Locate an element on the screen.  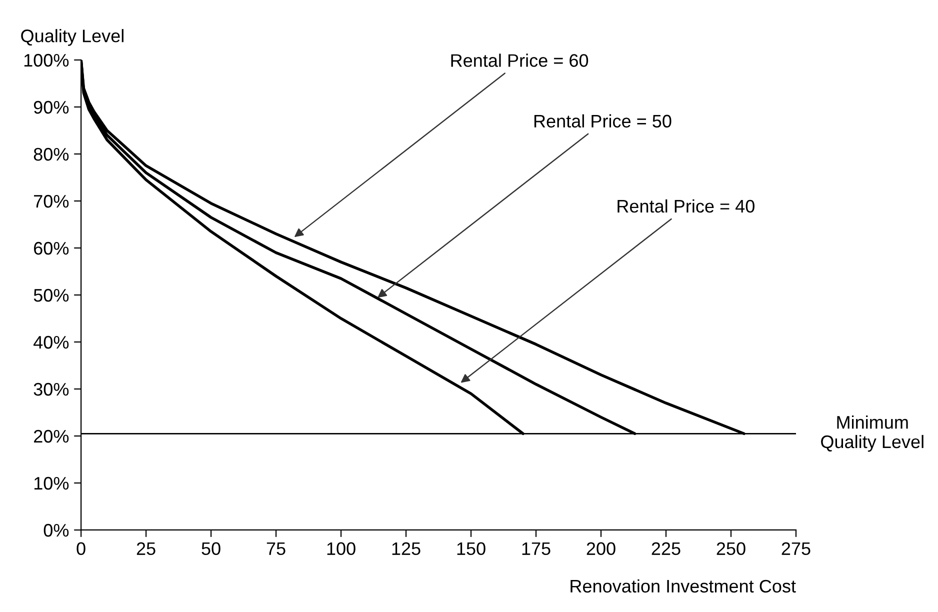
y-tick-label: 70% is located at coordinates (51, 201).